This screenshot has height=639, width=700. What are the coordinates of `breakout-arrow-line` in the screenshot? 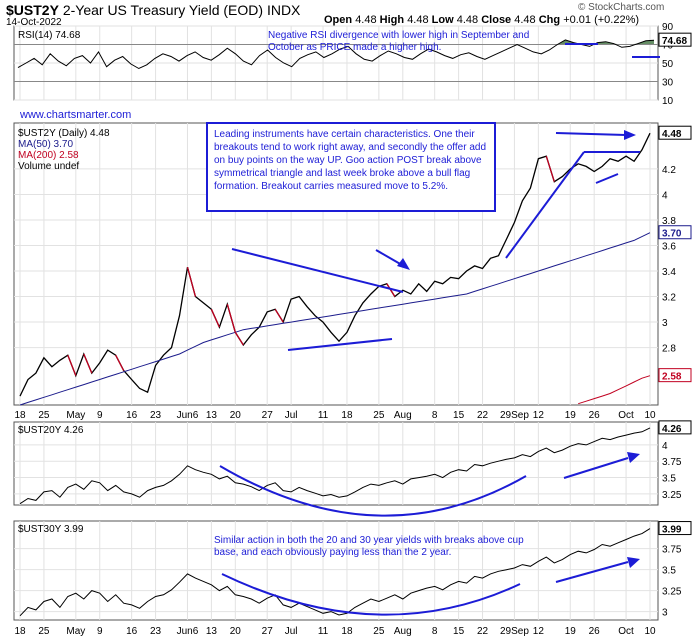 It's located at (591, 134).